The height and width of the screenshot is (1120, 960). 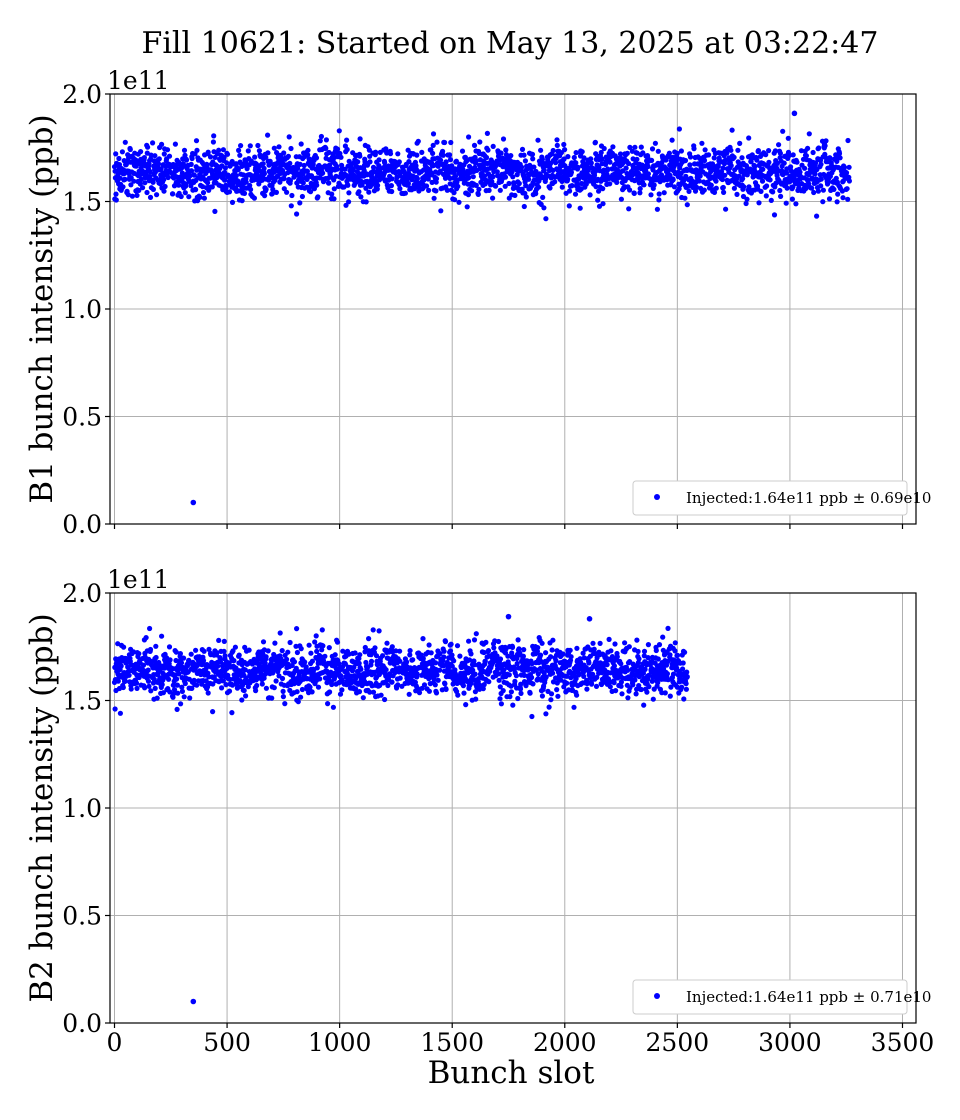 I want to click on outlier-point, so click(x=794, y=113).